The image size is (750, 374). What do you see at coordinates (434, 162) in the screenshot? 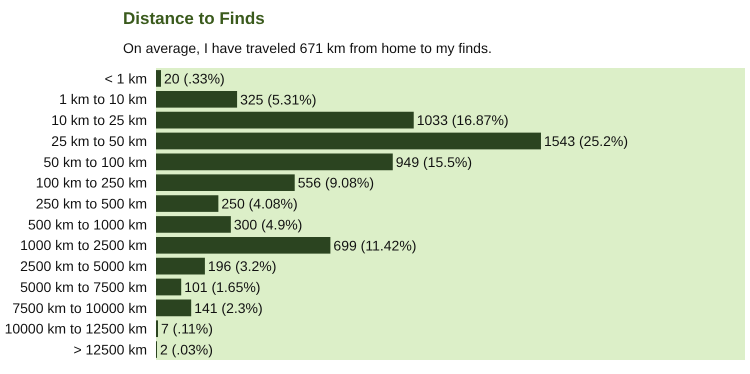
I see `data-label: 949 (15.5%)` at bounding box center [434, 162].